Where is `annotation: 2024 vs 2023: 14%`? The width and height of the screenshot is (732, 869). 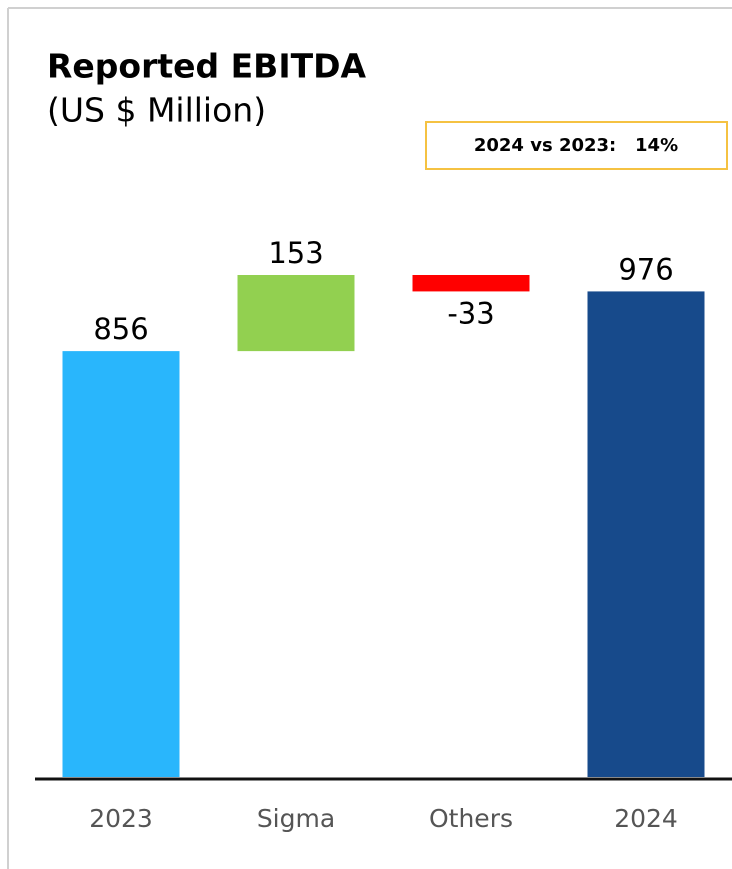
annotation: 2024 vs 2023: 14% is located at coordinates (576, 145).